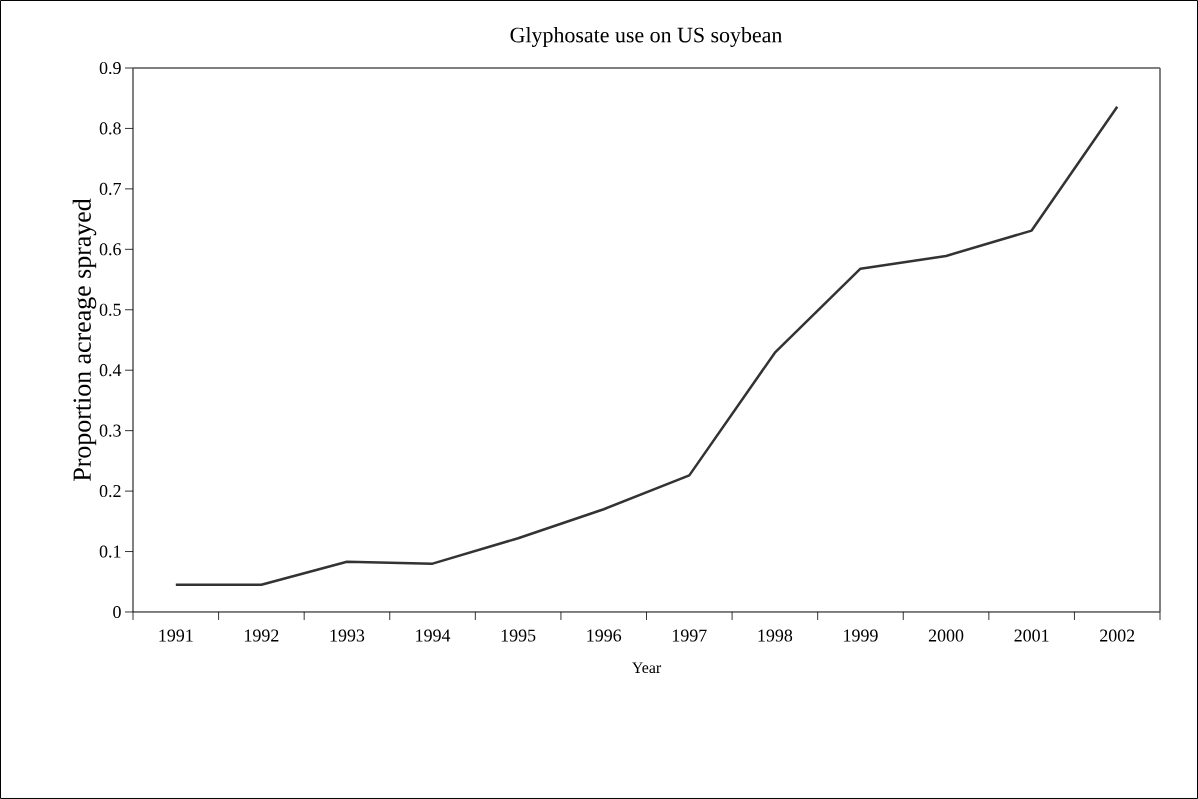  What do you see at coordinates (518, 635) in the screenshot?
I see `x-tick-label: 1995` at bounding box center [518, 635].